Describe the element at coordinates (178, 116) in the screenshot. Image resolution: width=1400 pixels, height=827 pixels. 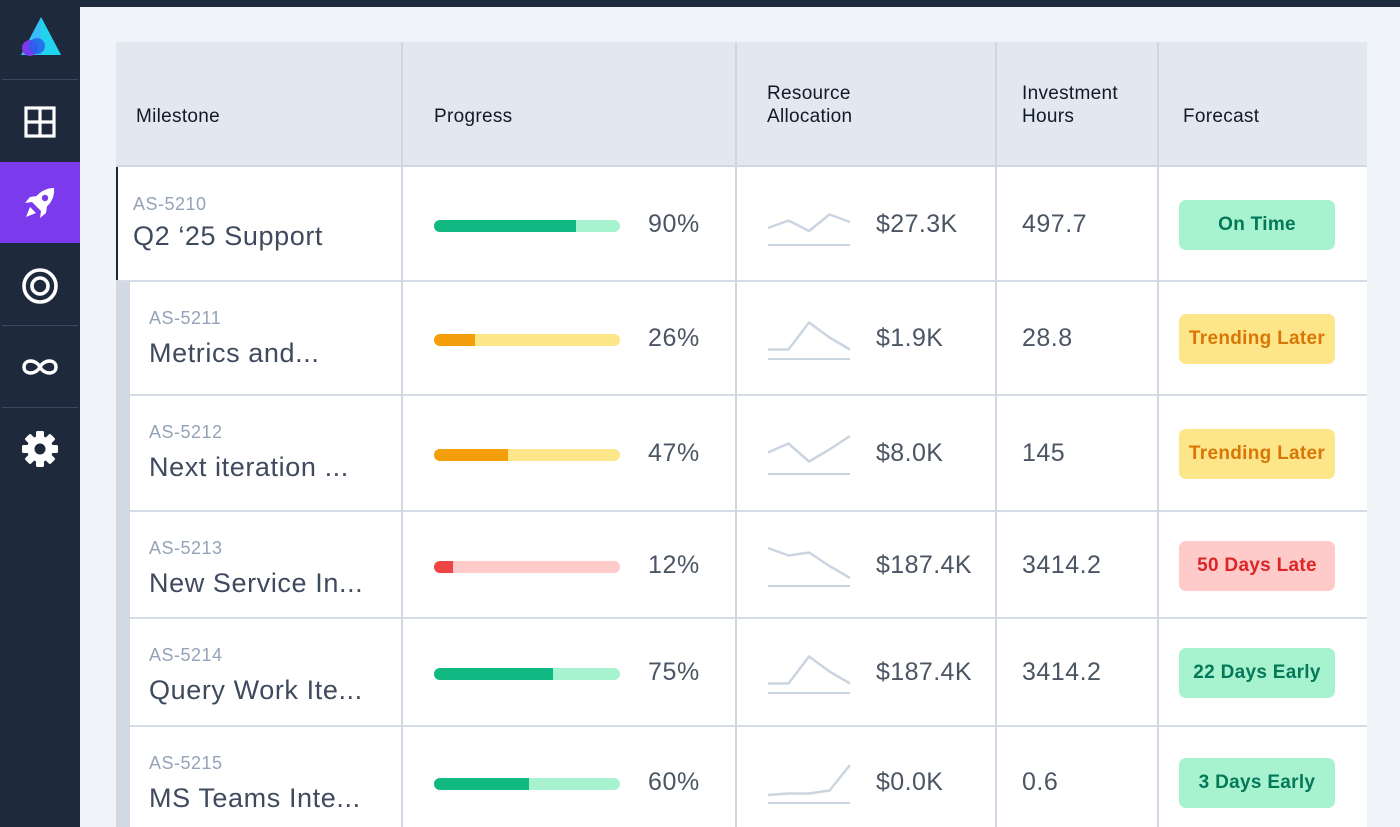
I see `header-milestone: Milestone` at that location.